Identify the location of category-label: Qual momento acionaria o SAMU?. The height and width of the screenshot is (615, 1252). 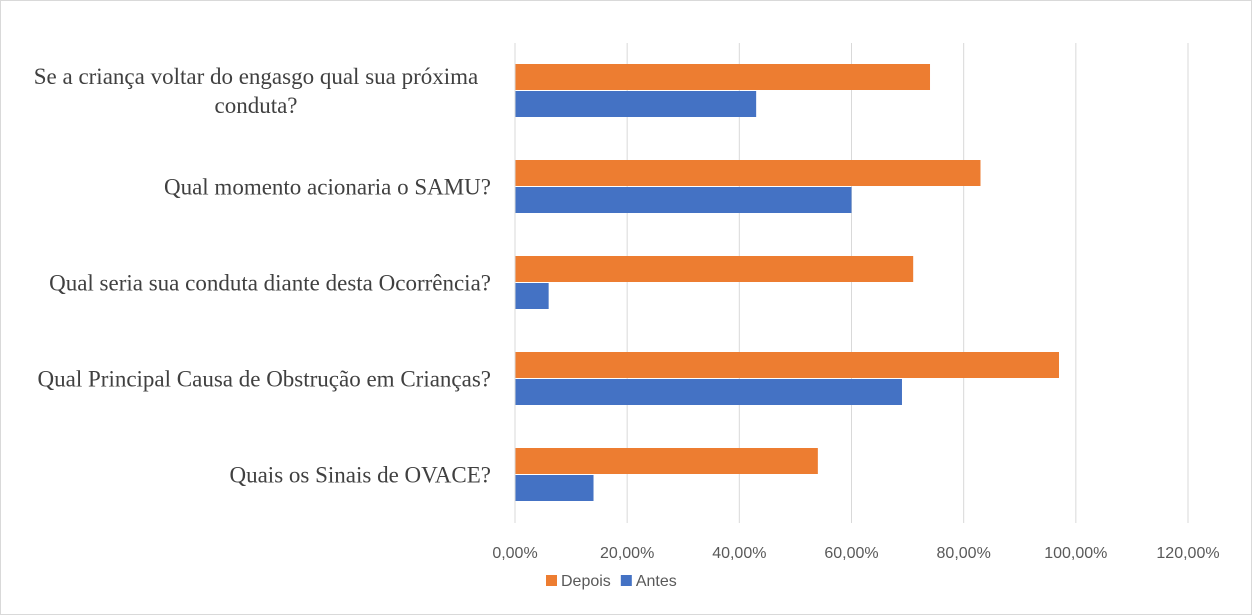
(256, 187).